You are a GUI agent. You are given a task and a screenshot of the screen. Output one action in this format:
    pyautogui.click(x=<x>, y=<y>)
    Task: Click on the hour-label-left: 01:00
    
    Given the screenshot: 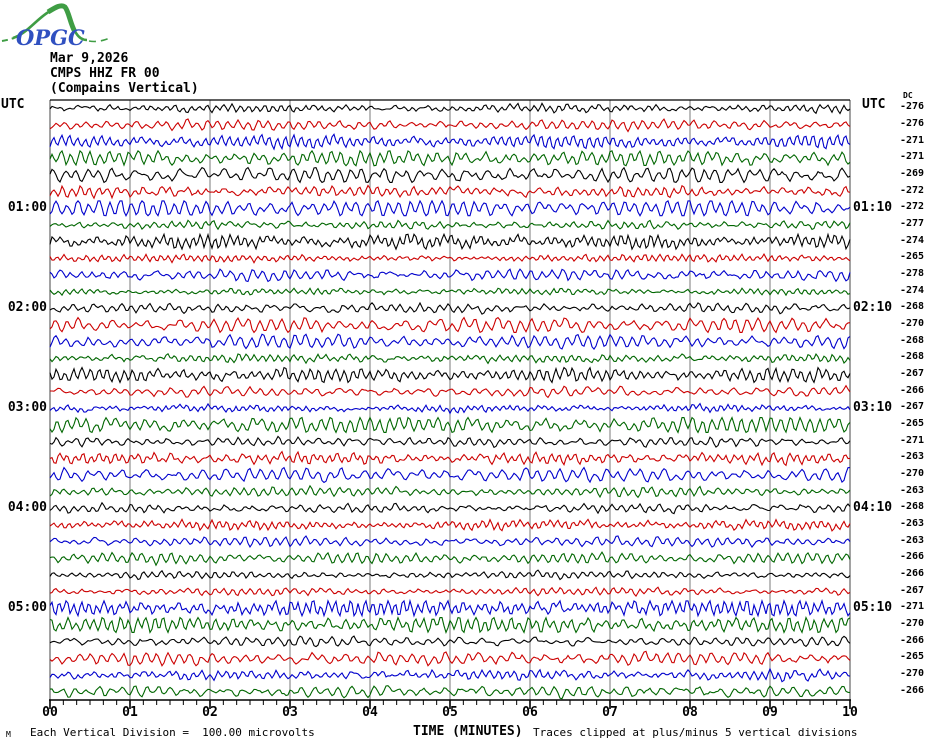 What is the action you would take?
    pyautogui.click(x=27, y=208)
    